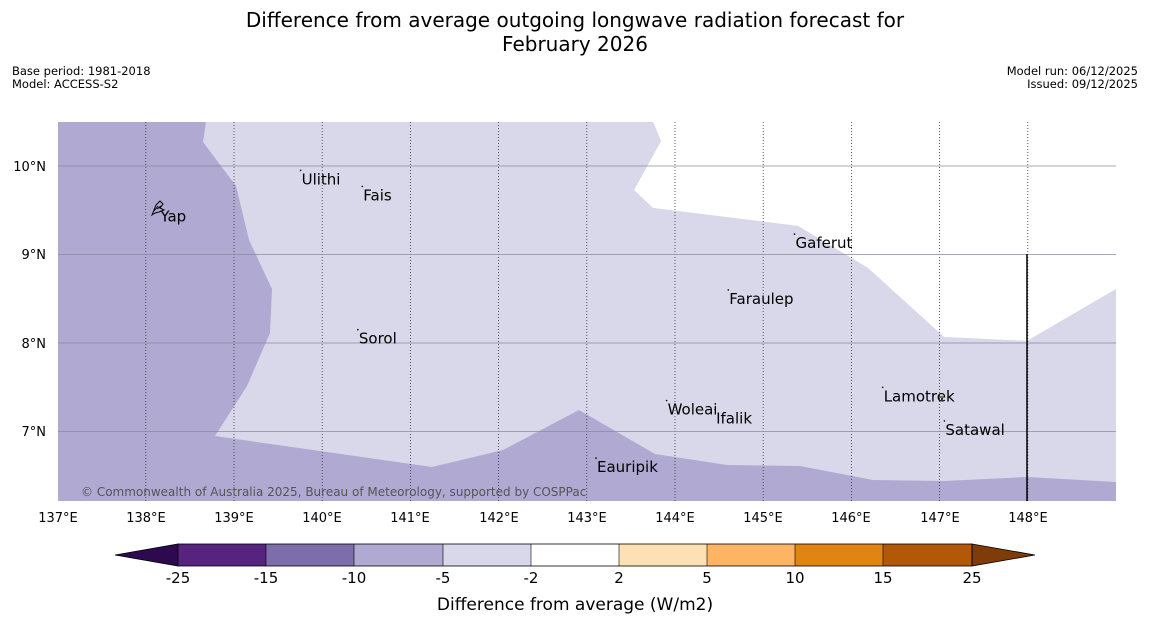 Image resolution: width=1150 pixels, height=644 pixels. What do you see at coordinates (1072, 71) in the screenshot?
I see `model-run: Model run: 06/12/2025` at bounding box center [1072, 71].